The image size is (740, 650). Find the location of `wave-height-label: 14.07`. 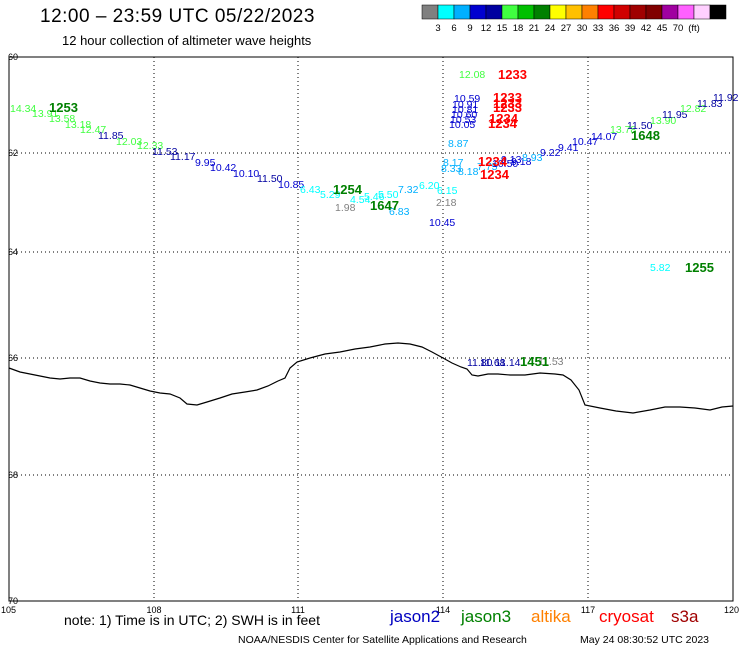

wave-height-label: 14.07 is located at coordinates (604, 137).